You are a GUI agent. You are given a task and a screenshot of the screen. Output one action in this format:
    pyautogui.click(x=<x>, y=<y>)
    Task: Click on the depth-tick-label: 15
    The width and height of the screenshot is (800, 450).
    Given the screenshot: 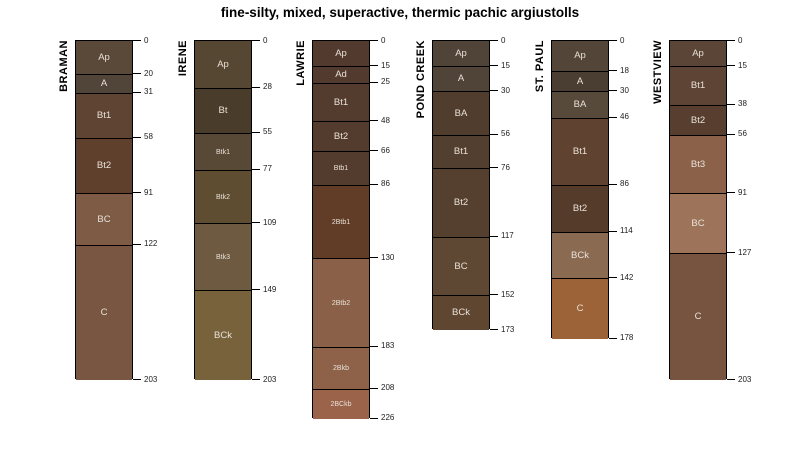 What is the action you would take?
    pyautogui.click(x=742, y=65)
    